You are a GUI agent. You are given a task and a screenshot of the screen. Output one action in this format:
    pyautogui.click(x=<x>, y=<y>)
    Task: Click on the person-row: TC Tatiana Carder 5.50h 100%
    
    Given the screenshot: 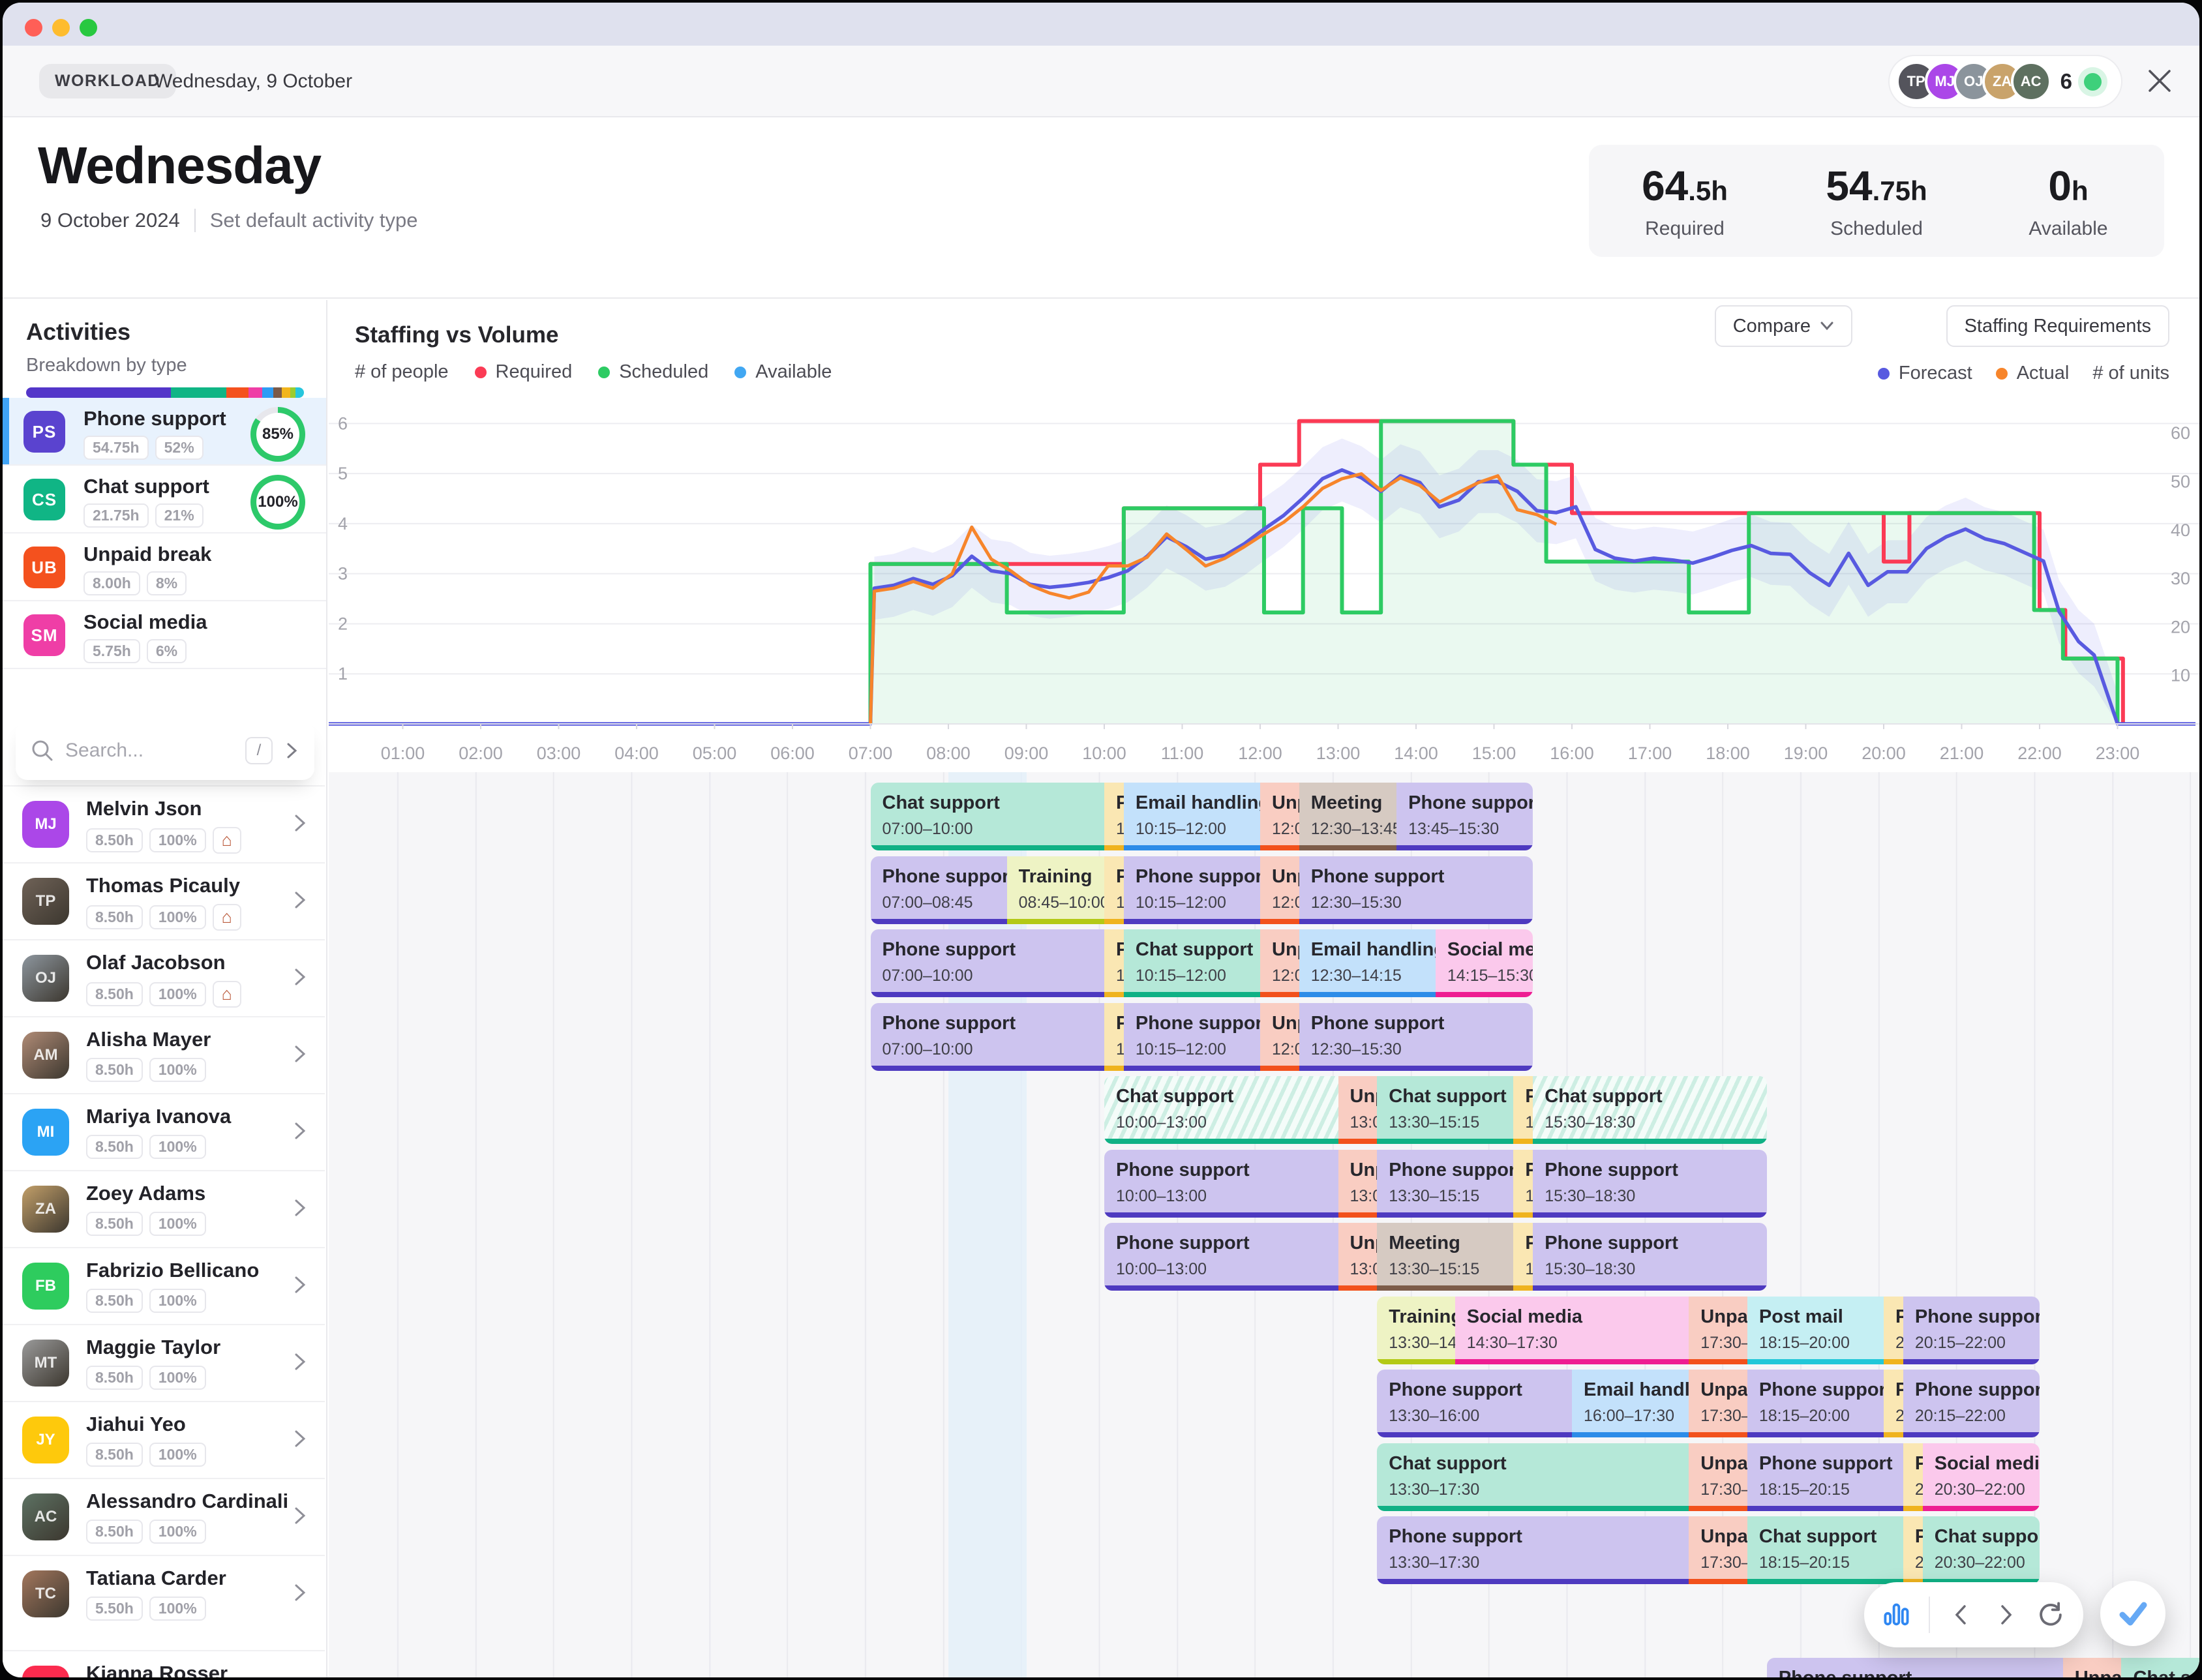 What is the action you would take?
    pyautogui.click(x=164, y=1593)
    